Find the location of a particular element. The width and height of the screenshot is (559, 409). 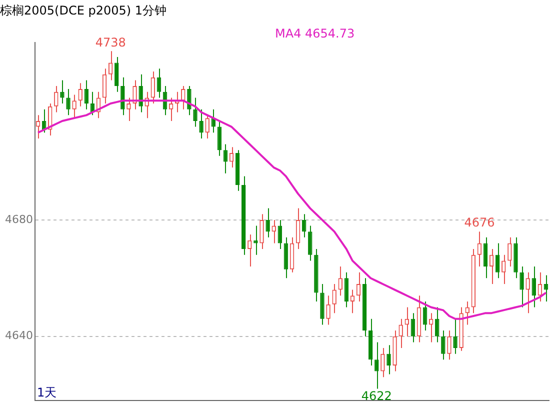

y-tick-label: 4680 is located at coordinates (19, 219).